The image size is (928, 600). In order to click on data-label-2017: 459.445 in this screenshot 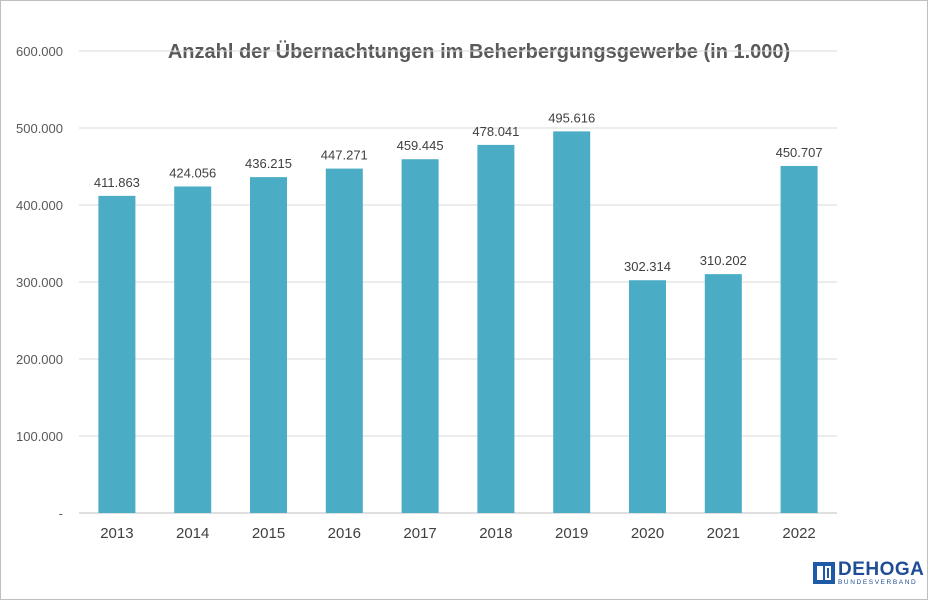, I will do `click(420, 145)`.